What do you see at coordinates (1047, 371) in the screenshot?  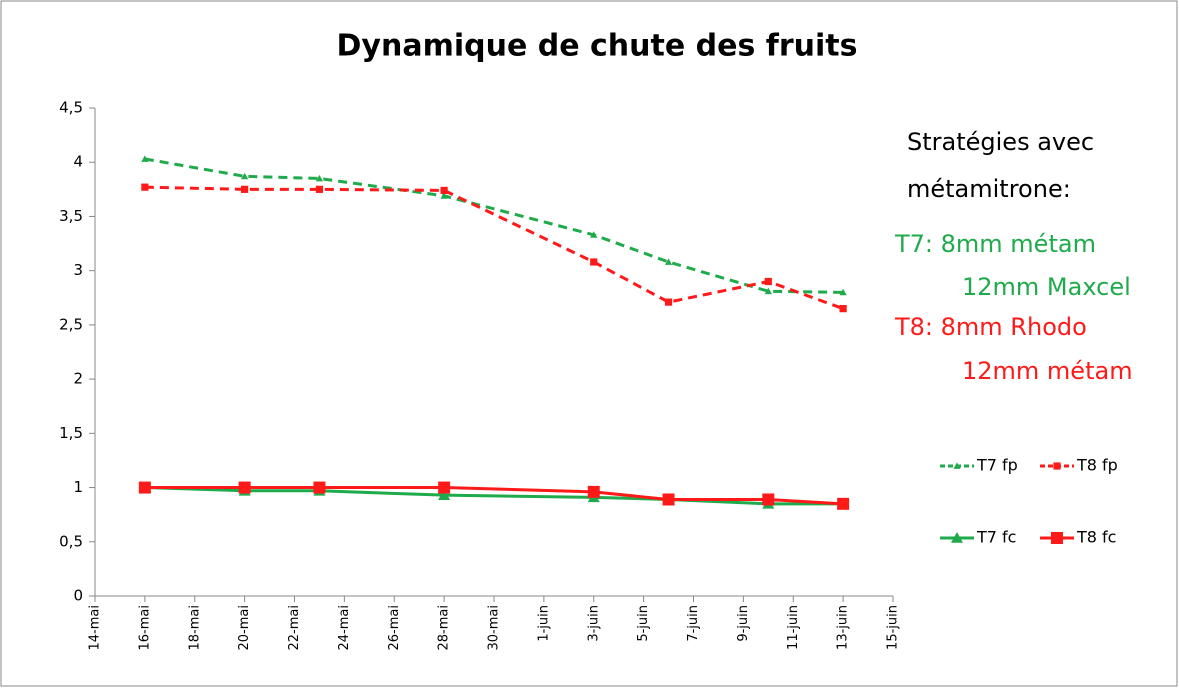 I see `annotation: 12mm métam` at bounding box center [1047, 371].